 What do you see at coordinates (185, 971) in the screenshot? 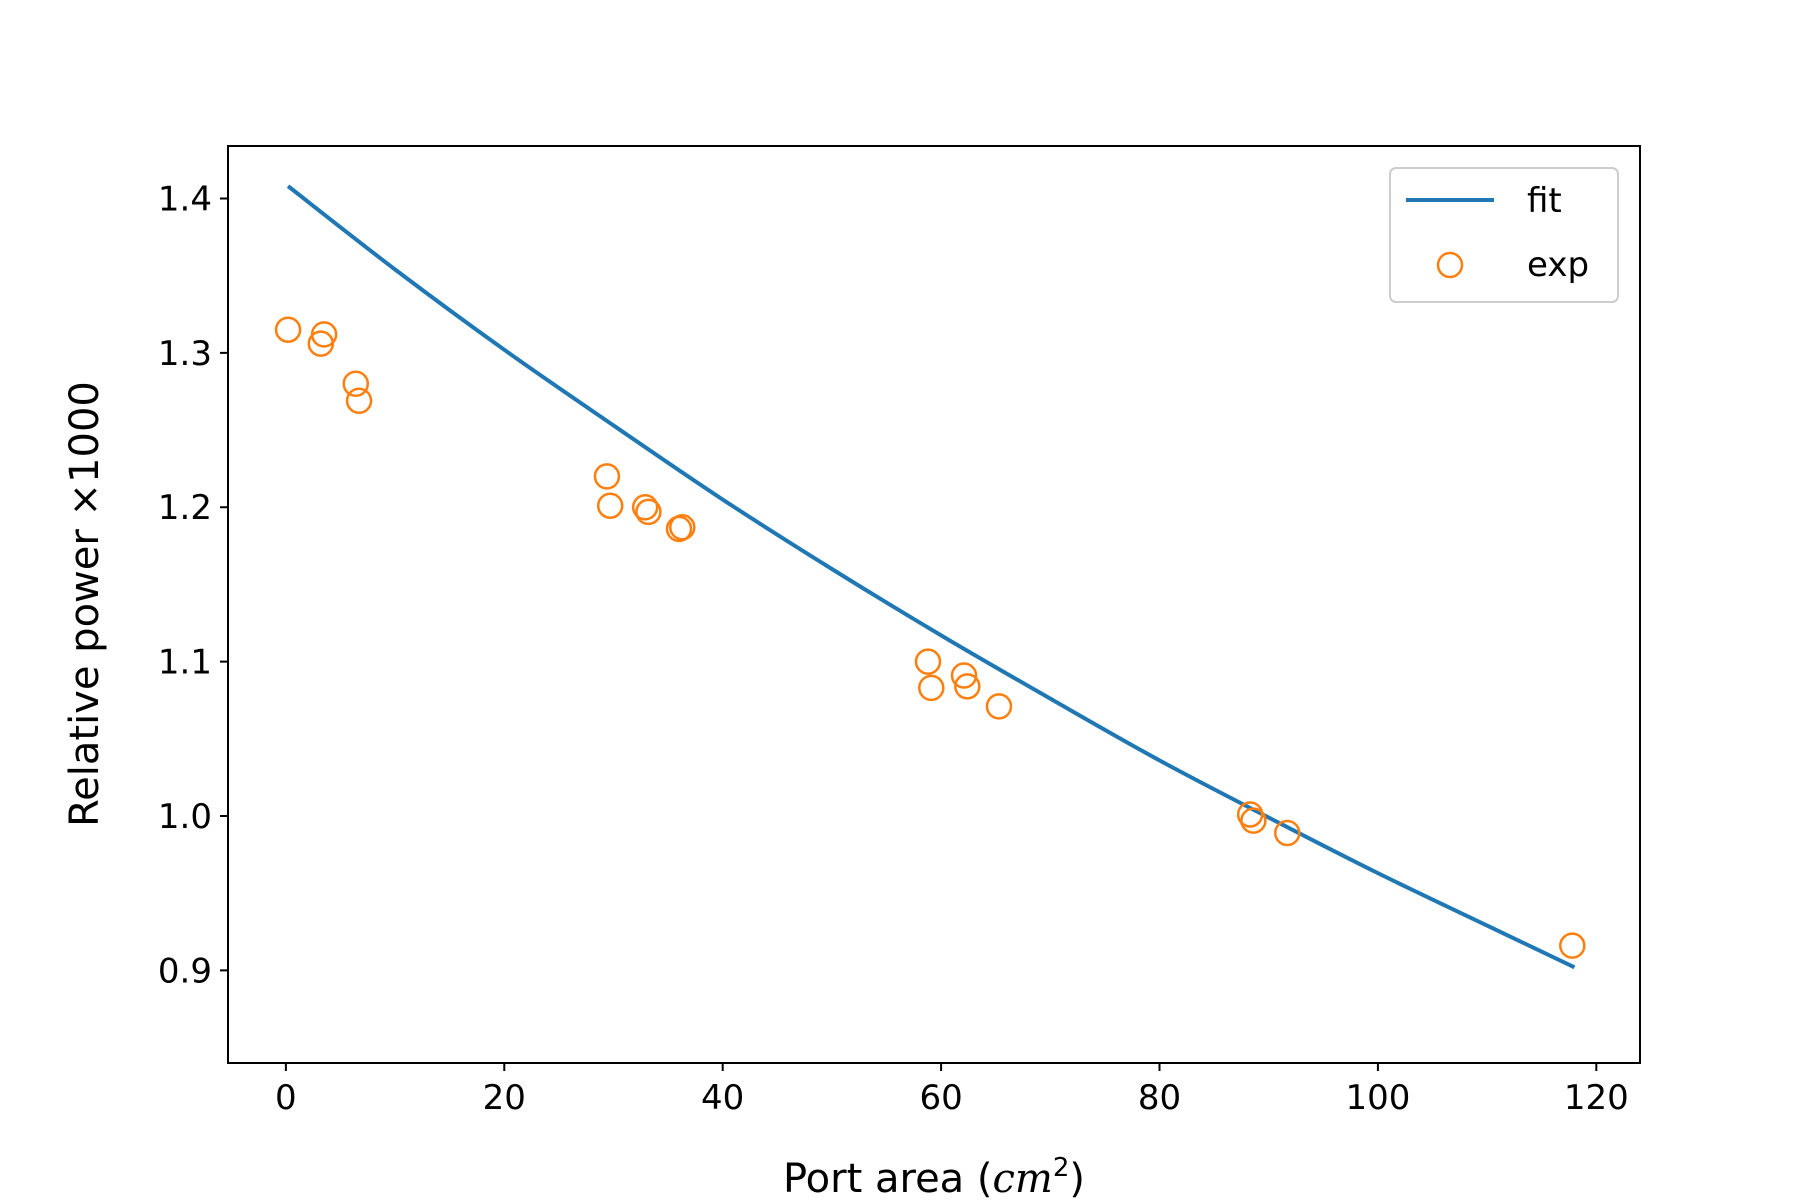
I see `y-tick-label: 0.9` at bounding box center [185, 971].